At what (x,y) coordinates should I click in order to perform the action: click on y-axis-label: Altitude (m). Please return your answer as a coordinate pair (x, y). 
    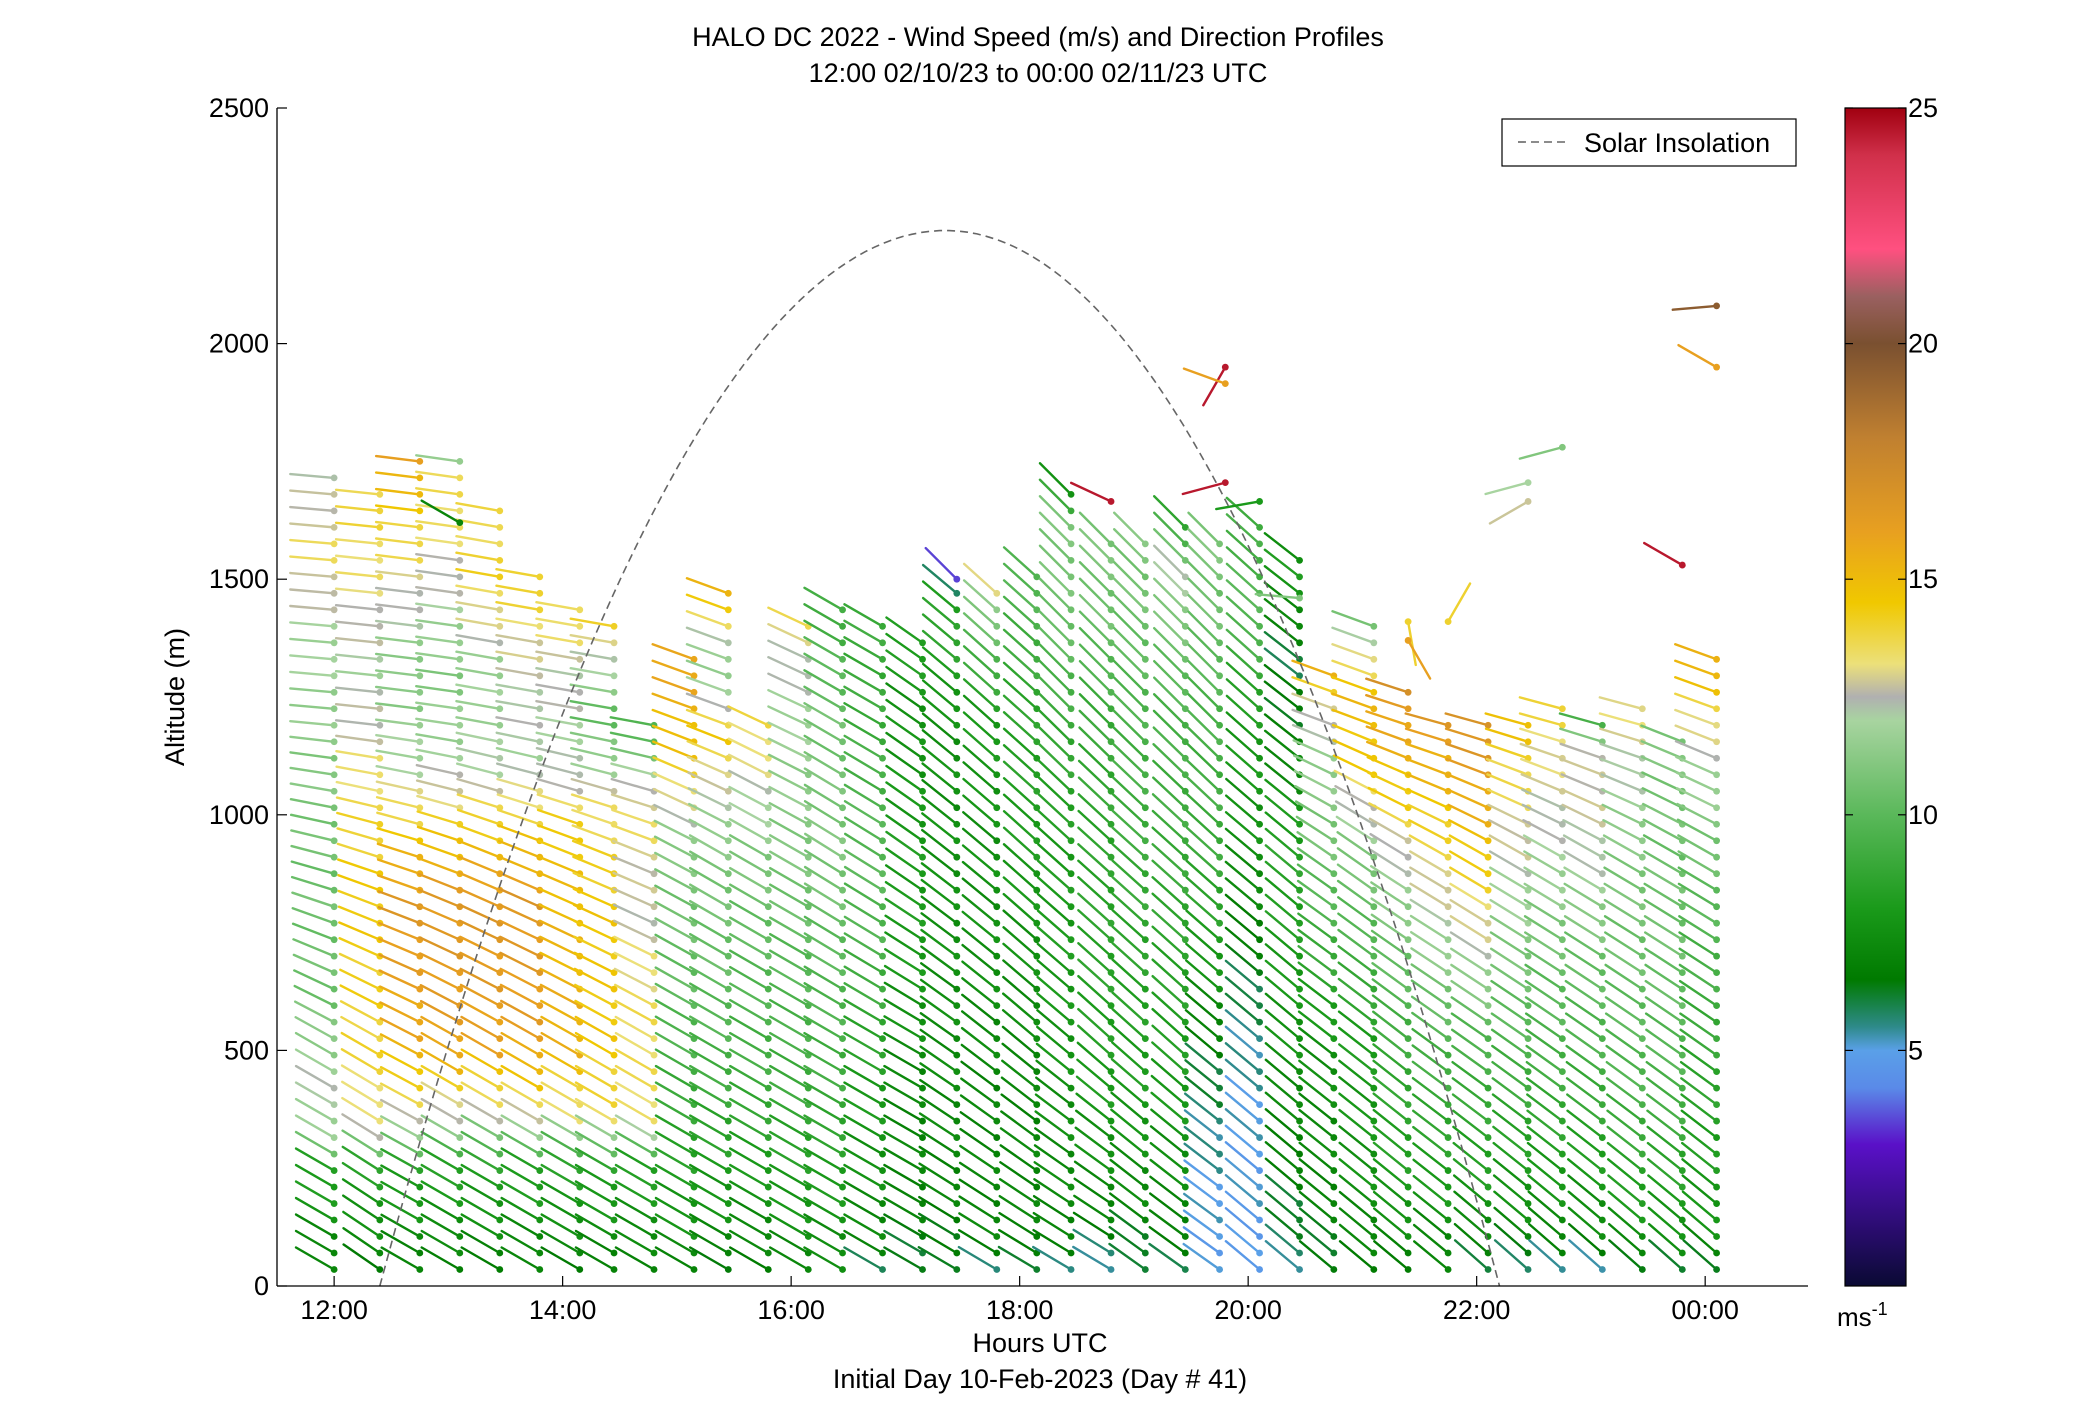
    Looking at the image, I should click on (175, 697).